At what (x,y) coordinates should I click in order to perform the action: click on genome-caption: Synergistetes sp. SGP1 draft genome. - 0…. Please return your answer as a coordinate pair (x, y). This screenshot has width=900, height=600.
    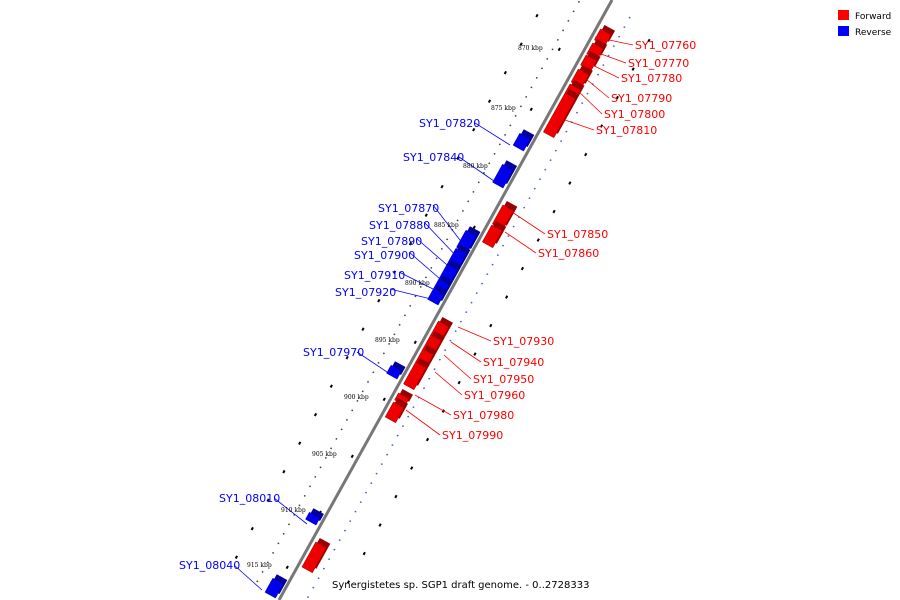
    Looking at the image, I should click on (460, 585).